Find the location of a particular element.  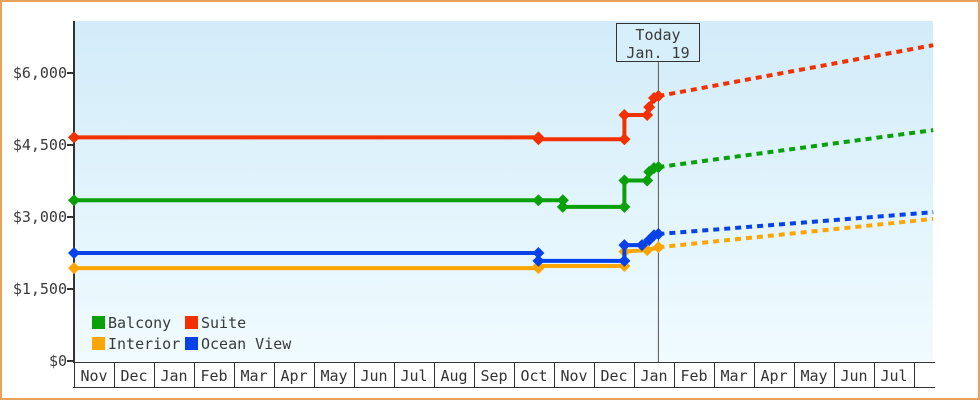

series-forecast-ocean-view is located at coordinates (796, 223).